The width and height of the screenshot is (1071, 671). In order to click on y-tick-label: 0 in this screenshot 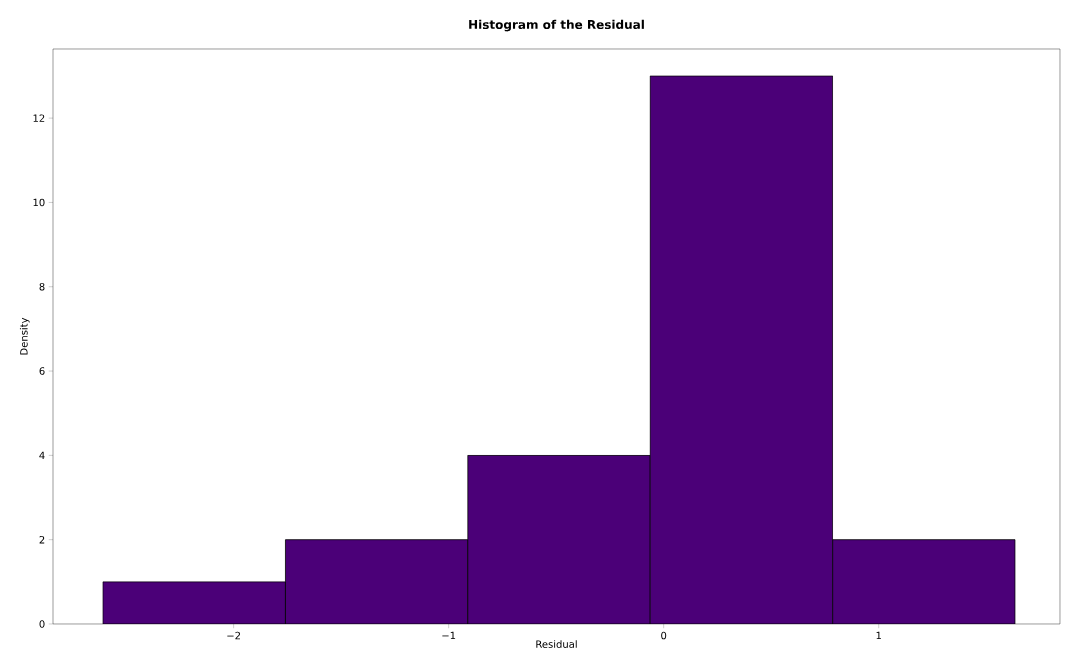, I will do `click(42, 624)`.